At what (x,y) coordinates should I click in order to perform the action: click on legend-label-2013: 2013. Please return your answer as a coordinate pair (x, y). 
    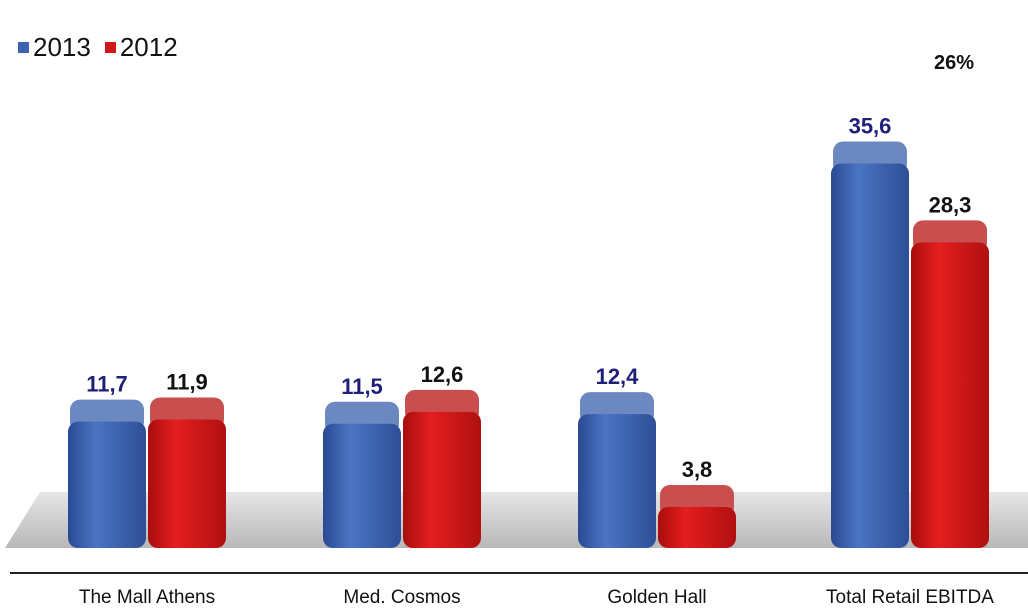
    Looking at the image, I should click on (62, 47).